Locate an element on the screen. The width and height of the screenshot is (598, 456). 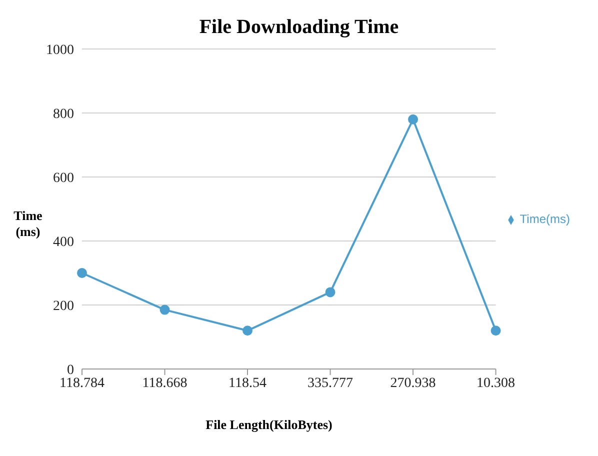
y-tick-label: 1000 is located at coordinates (60, 50).